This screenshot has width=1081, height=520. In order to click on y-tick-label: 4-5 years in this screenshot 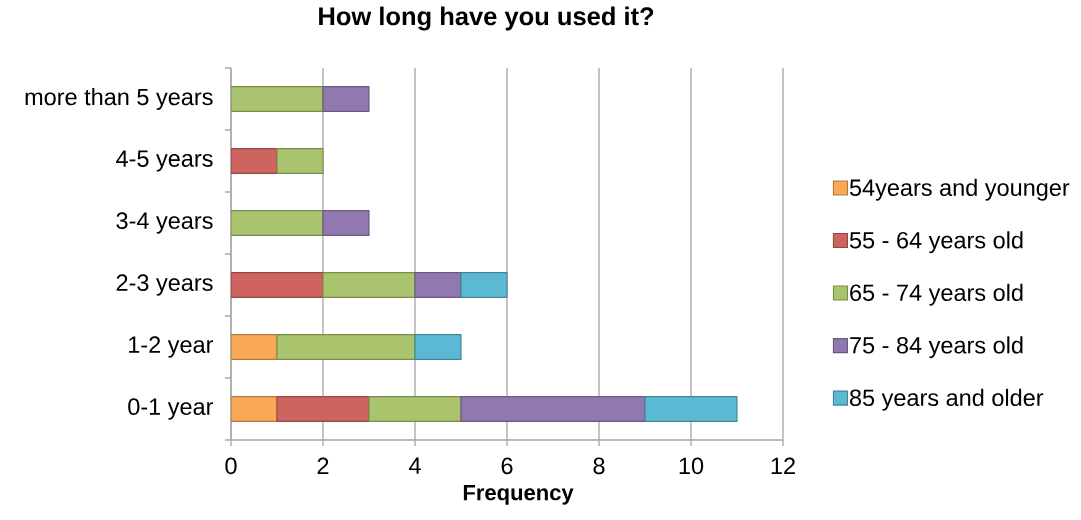, I will do `click(164, 161)`.